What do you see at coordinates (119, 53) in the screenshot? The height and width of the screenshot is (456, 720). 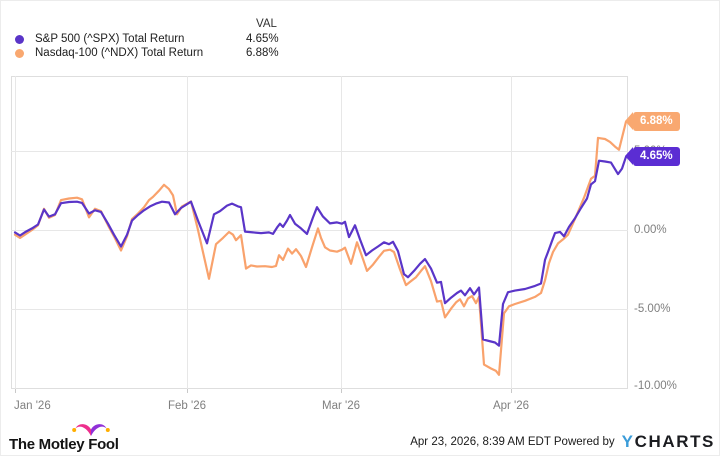 I see `legend-label: Nasdaq-100 (^NDX) Total Return` at bounding box center [119, 53].